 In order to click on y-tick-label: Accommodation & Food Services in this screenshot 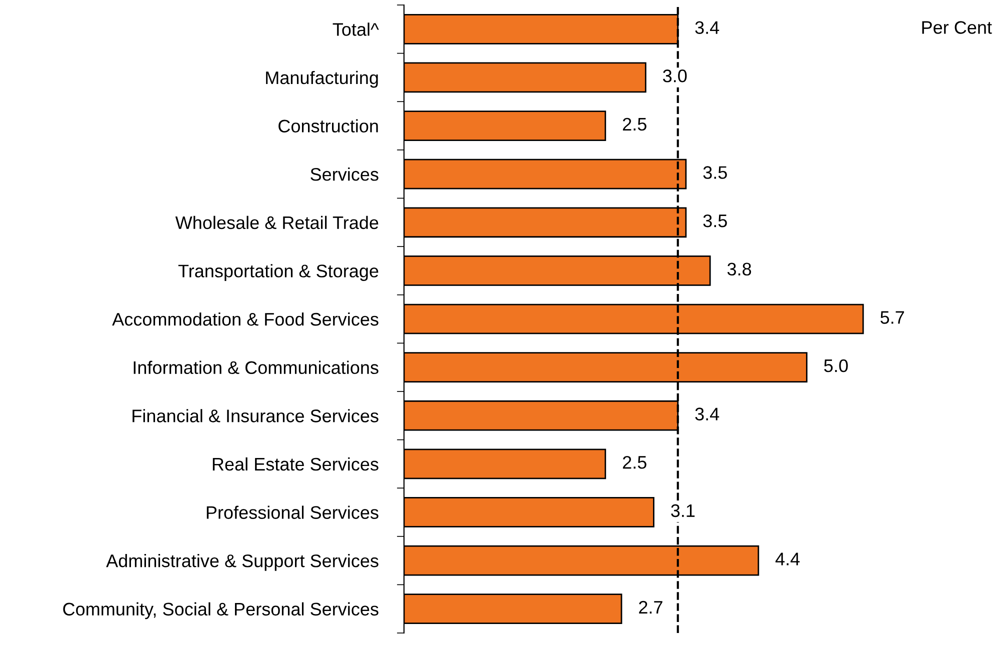, I will do `click(245, 319)`.